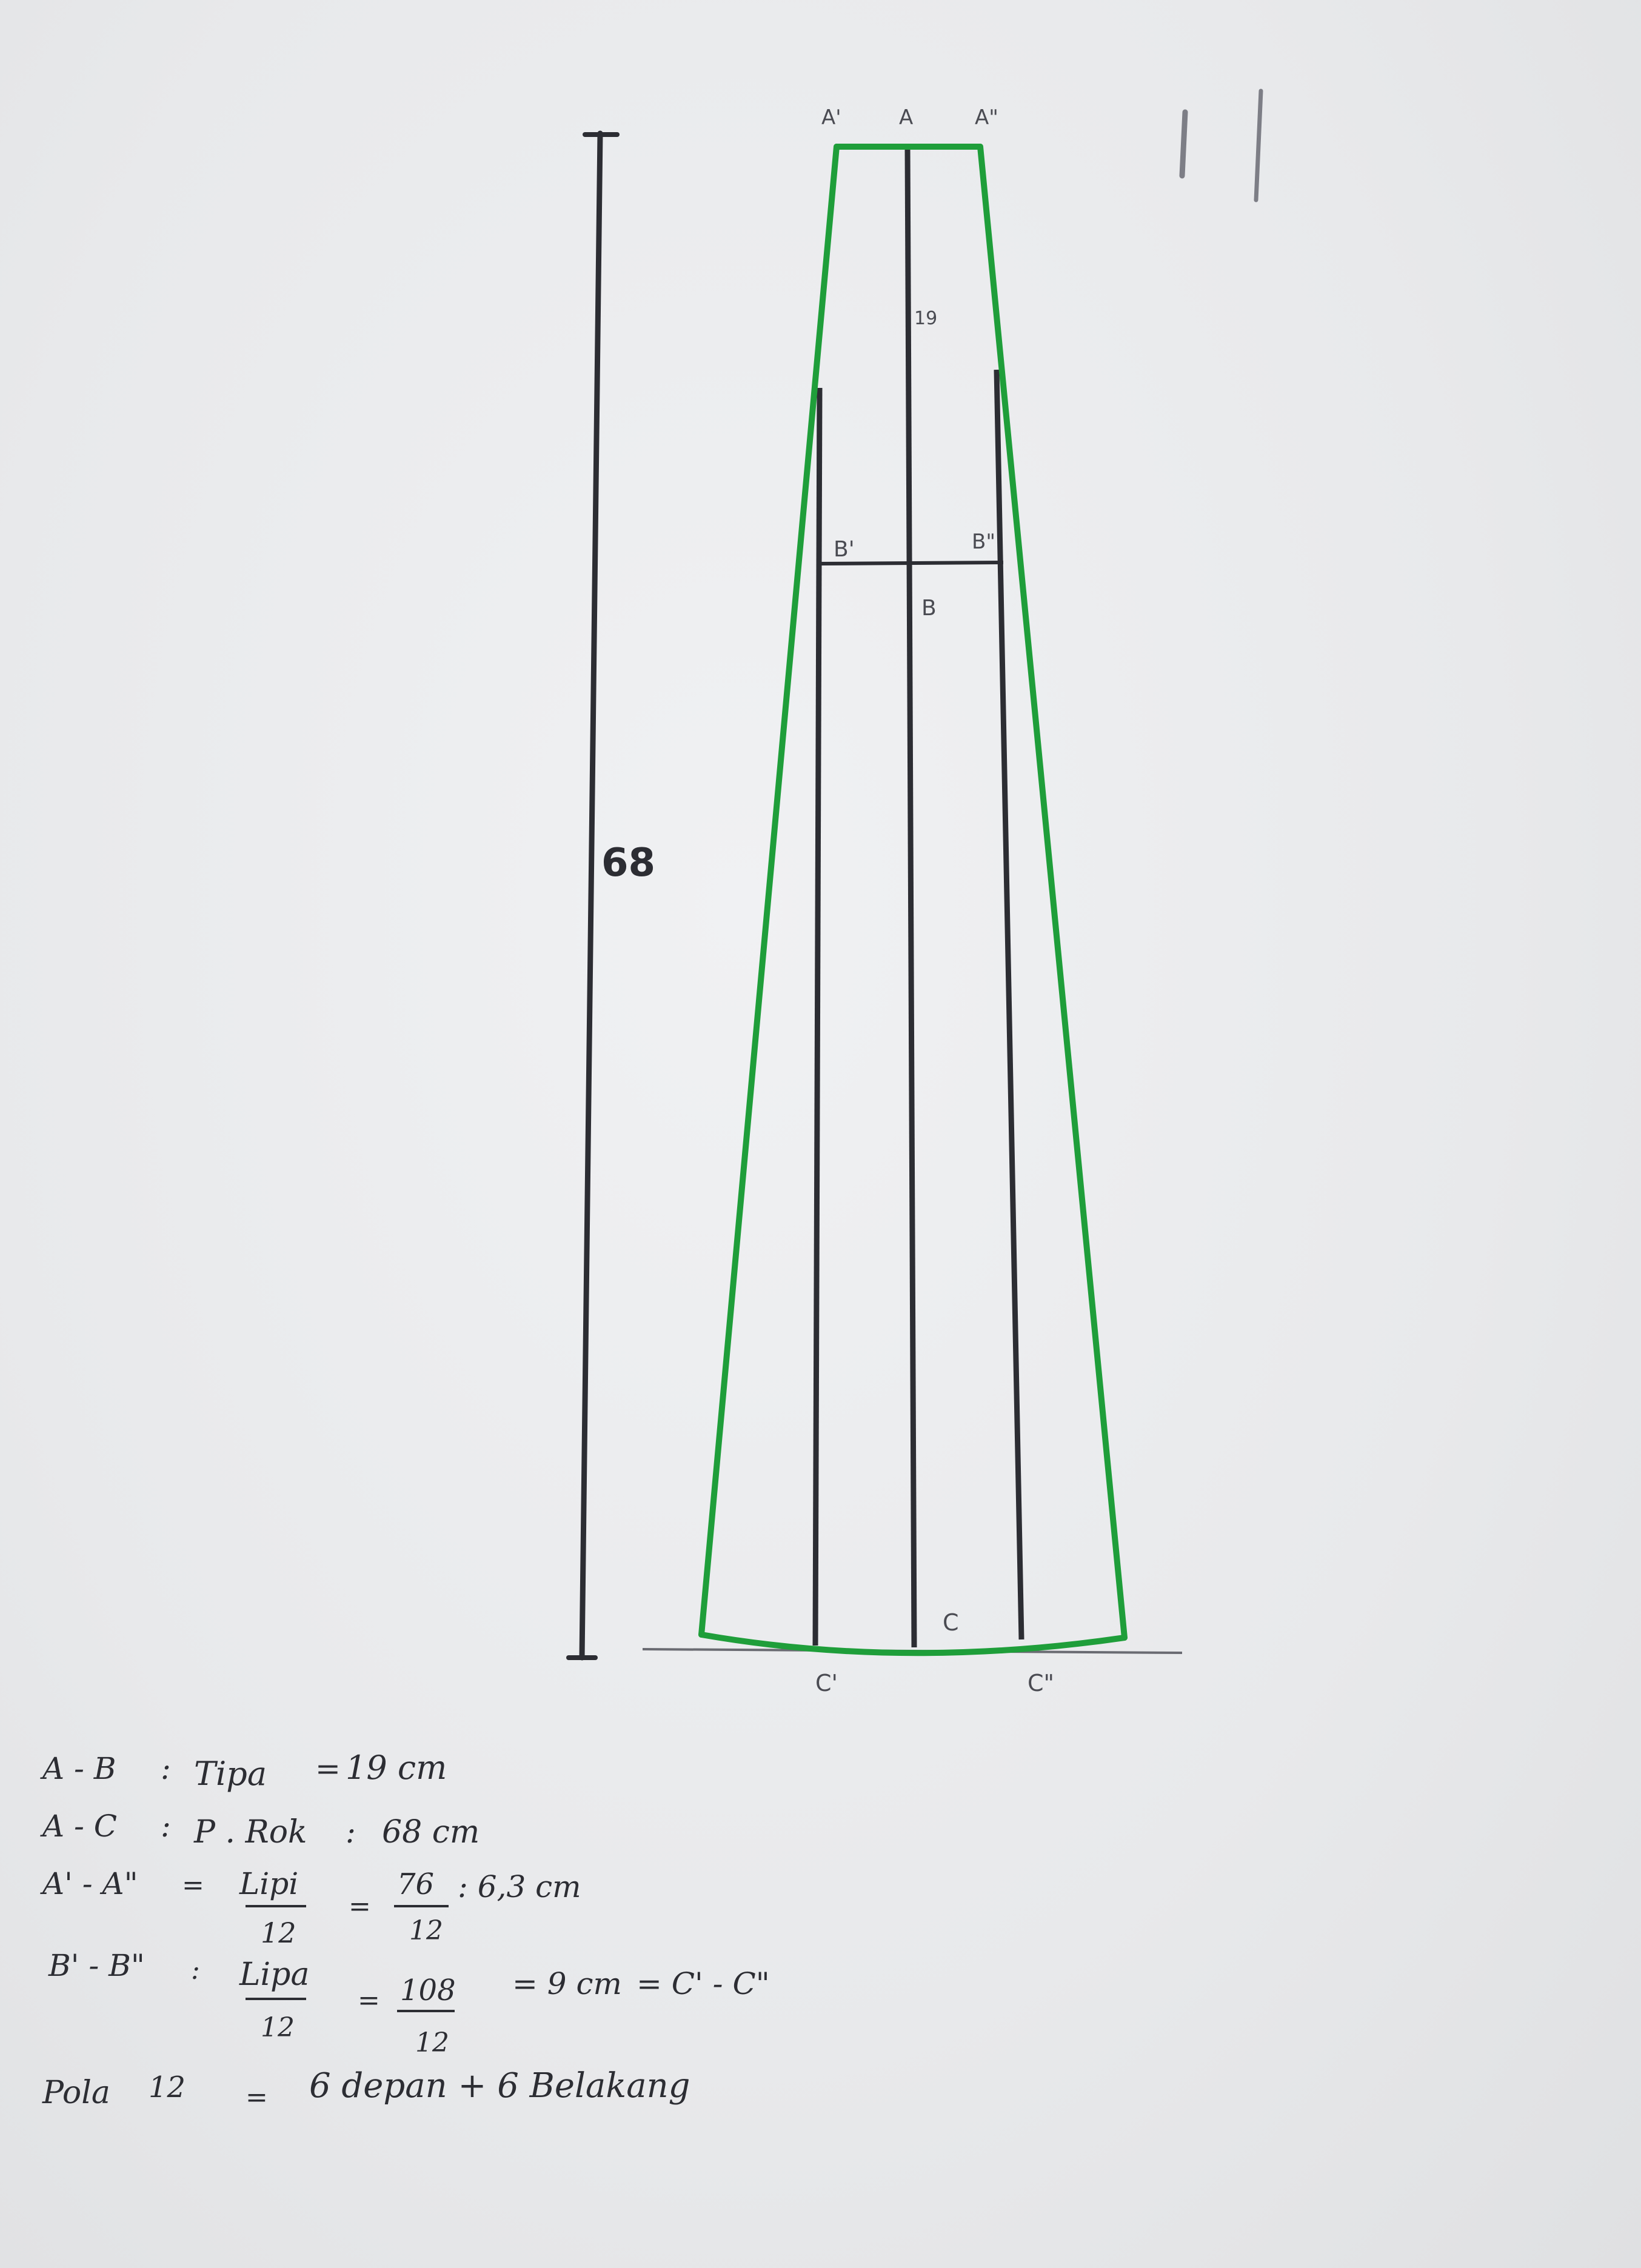  I want to click on note-b4-frac2-num: 108, so click(428, 1990).